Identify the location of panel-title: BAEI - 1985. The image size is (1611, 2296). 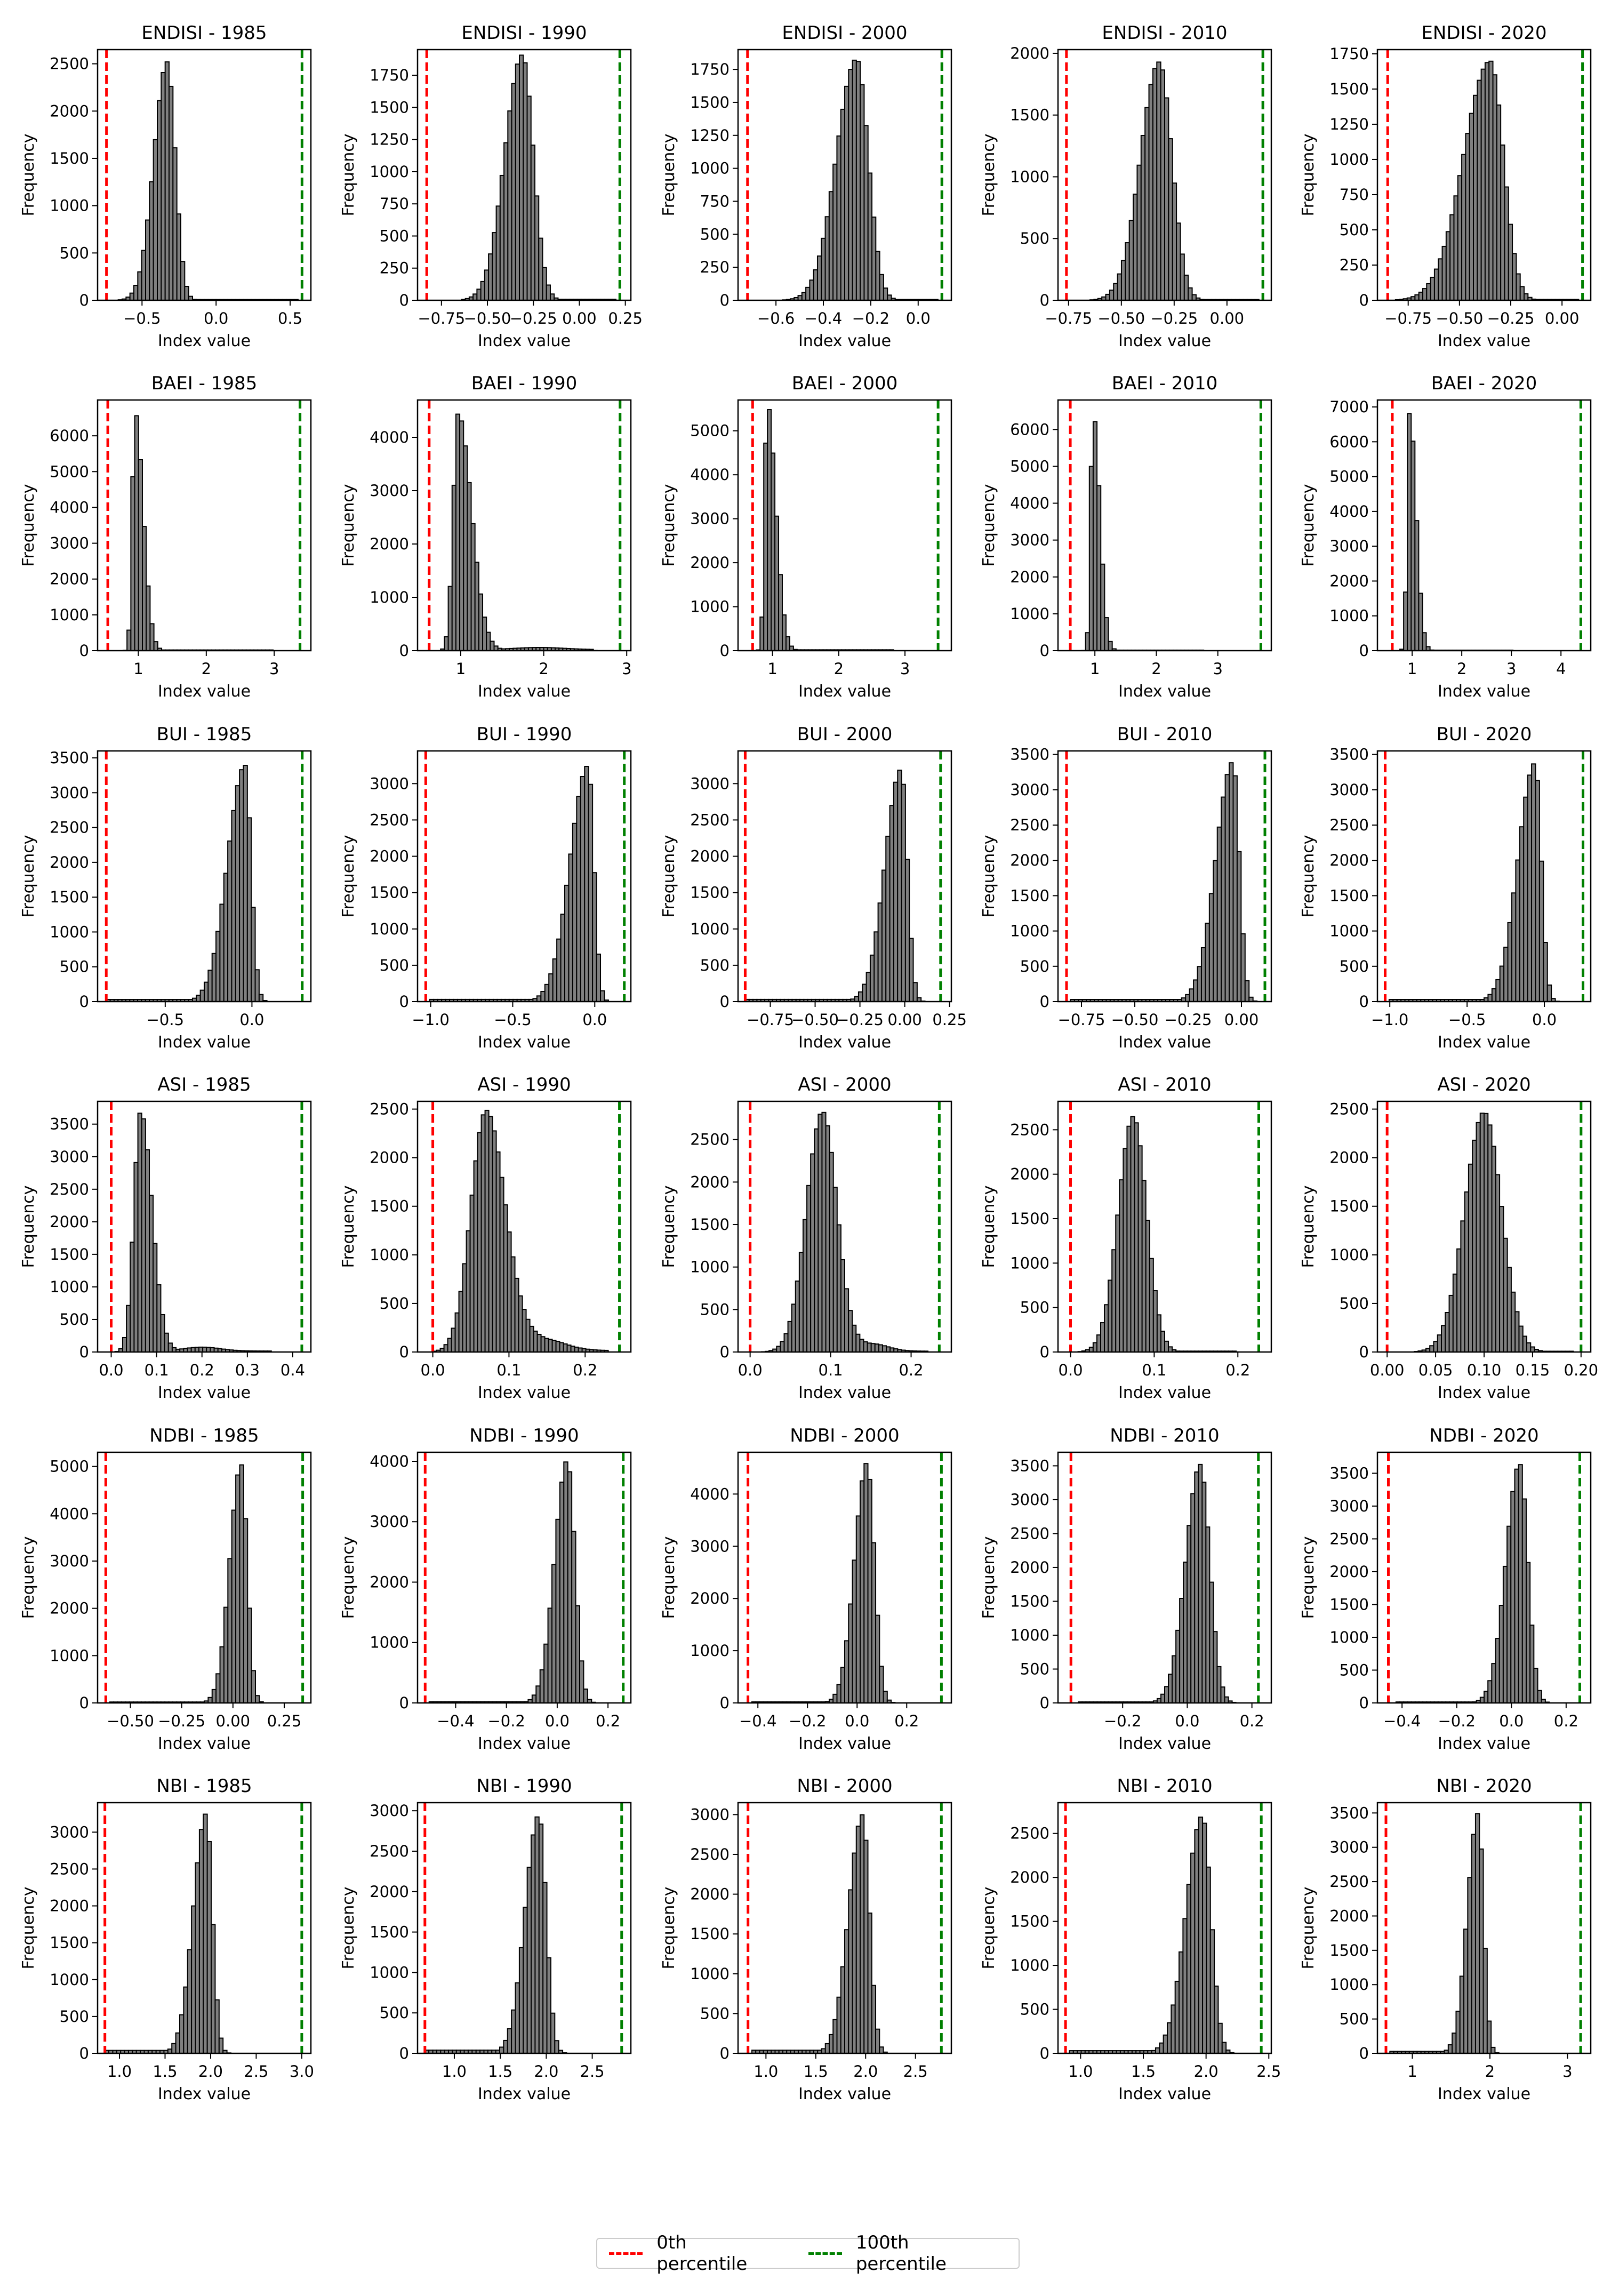
(205, 383).